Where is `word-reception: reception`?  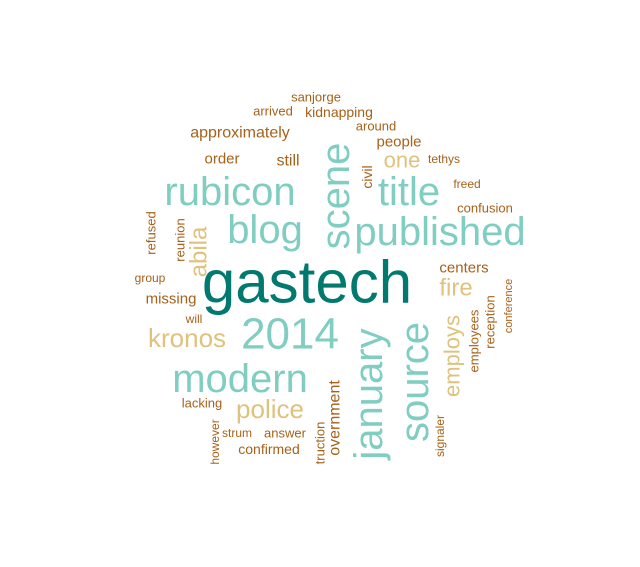
word-reception: reception is located at coordinates (490, 321).